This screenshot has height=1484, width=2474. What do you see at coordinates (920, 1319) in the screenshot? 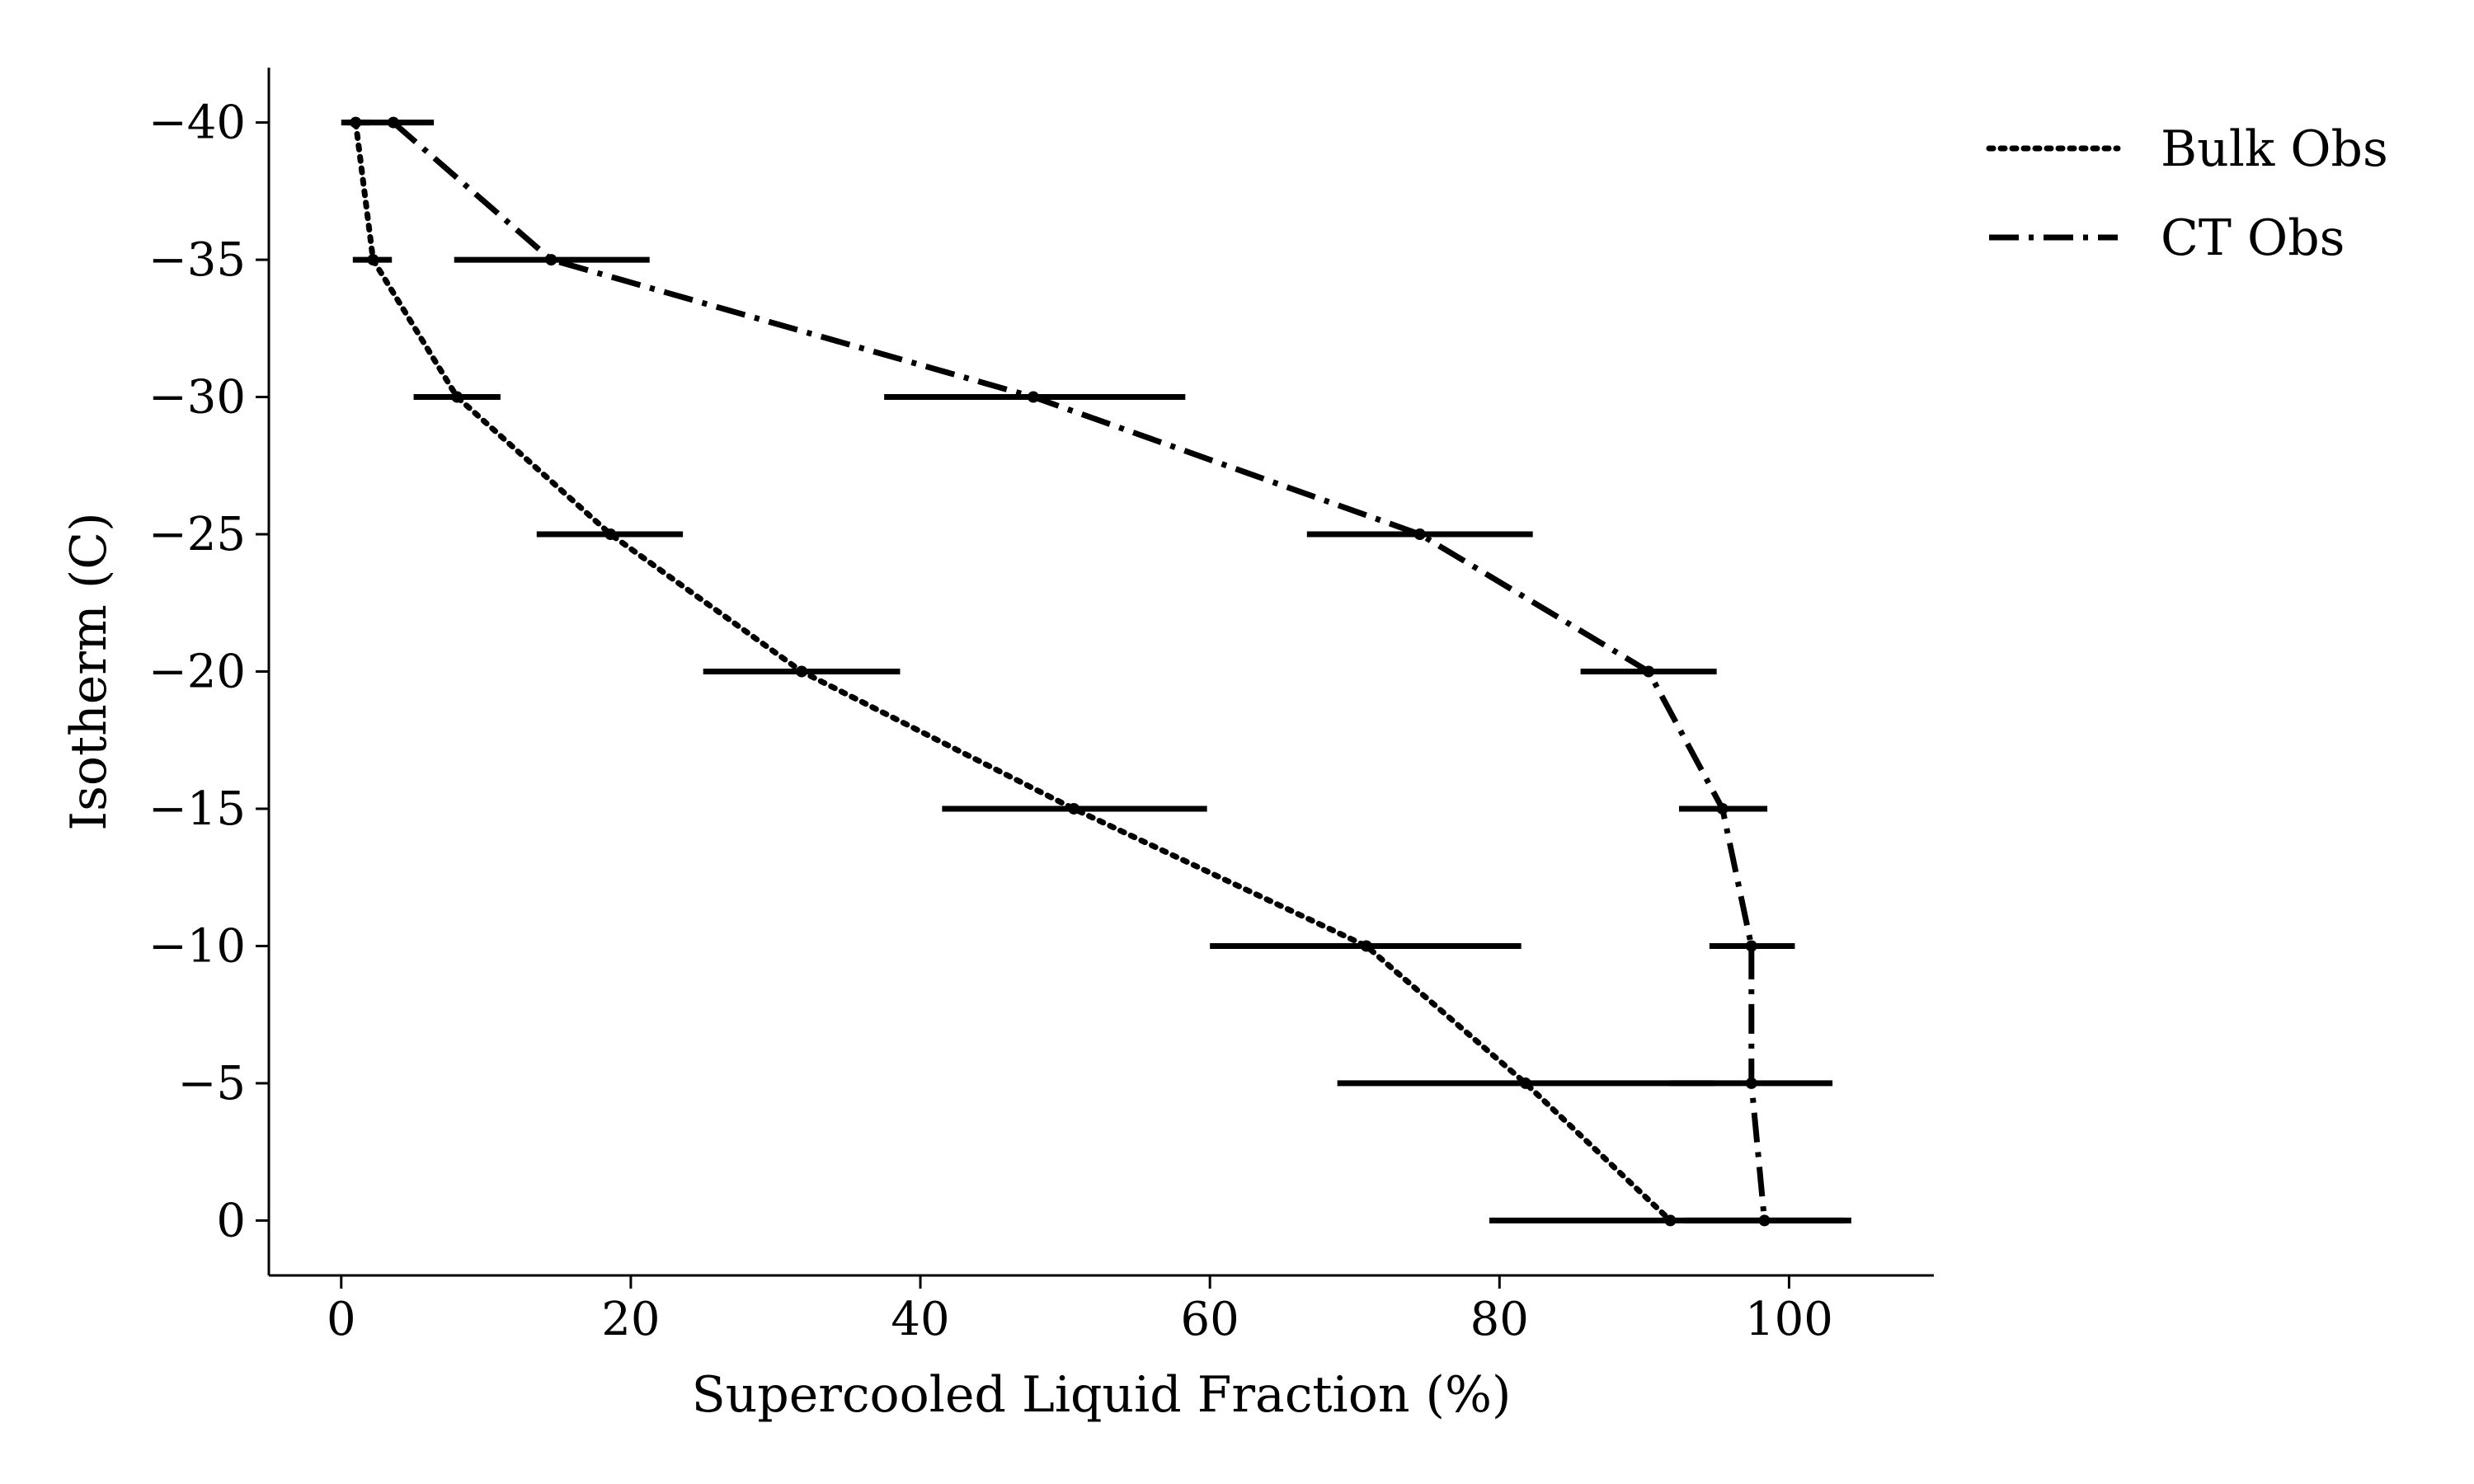
I see `x-tick-label: 40` at bounding box center [920, 1319].